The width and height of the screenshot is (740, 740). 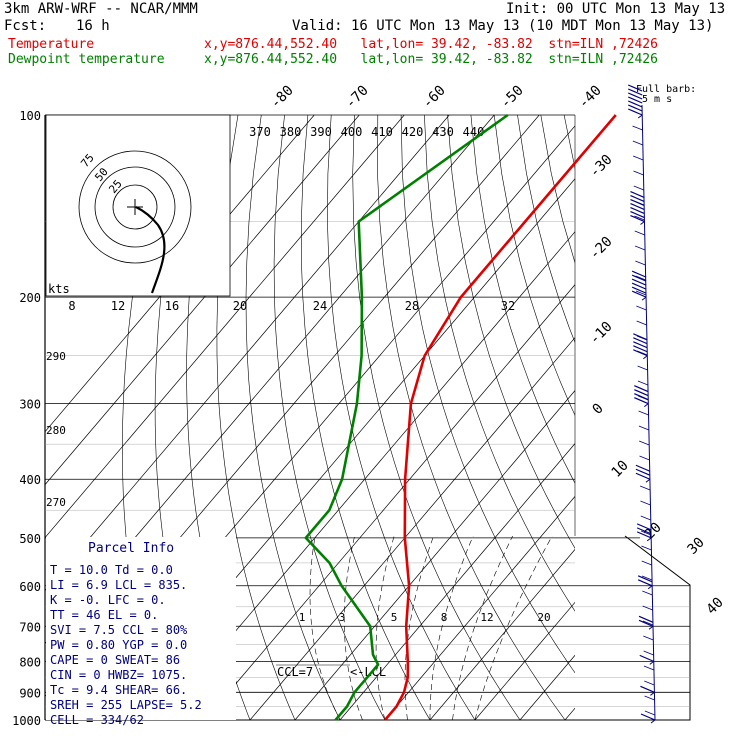 What do you see at coordinates (443, 132) in the screenshot?
I see `theta-label: 430` at bounding box center [443, 132].